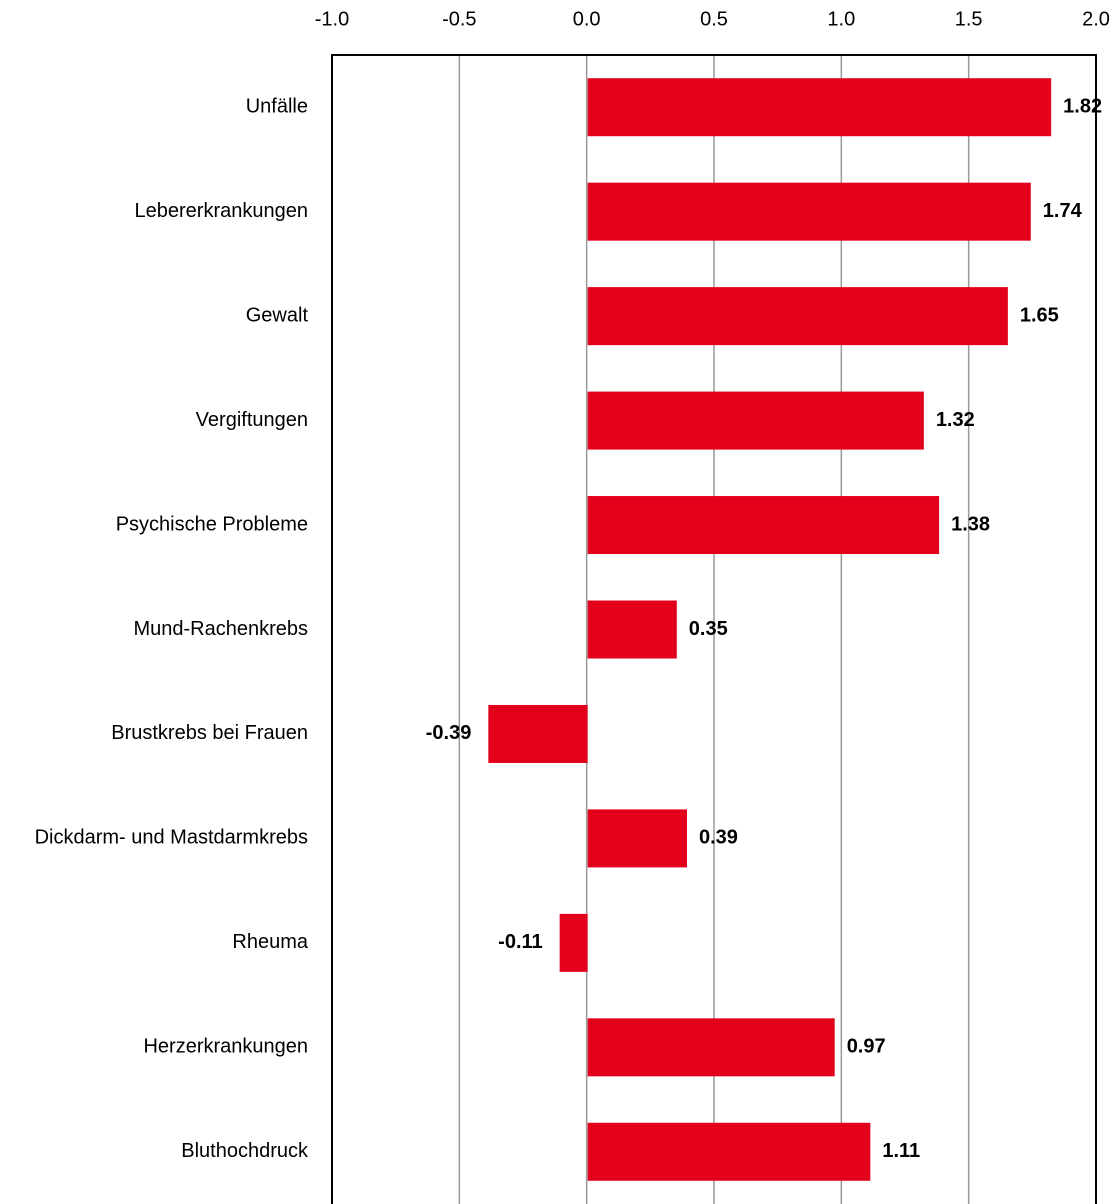  What do you see at coordinates (955, 420) in the screenshot?
I see `data-label: 1.32` at bounding box center [955, 420].